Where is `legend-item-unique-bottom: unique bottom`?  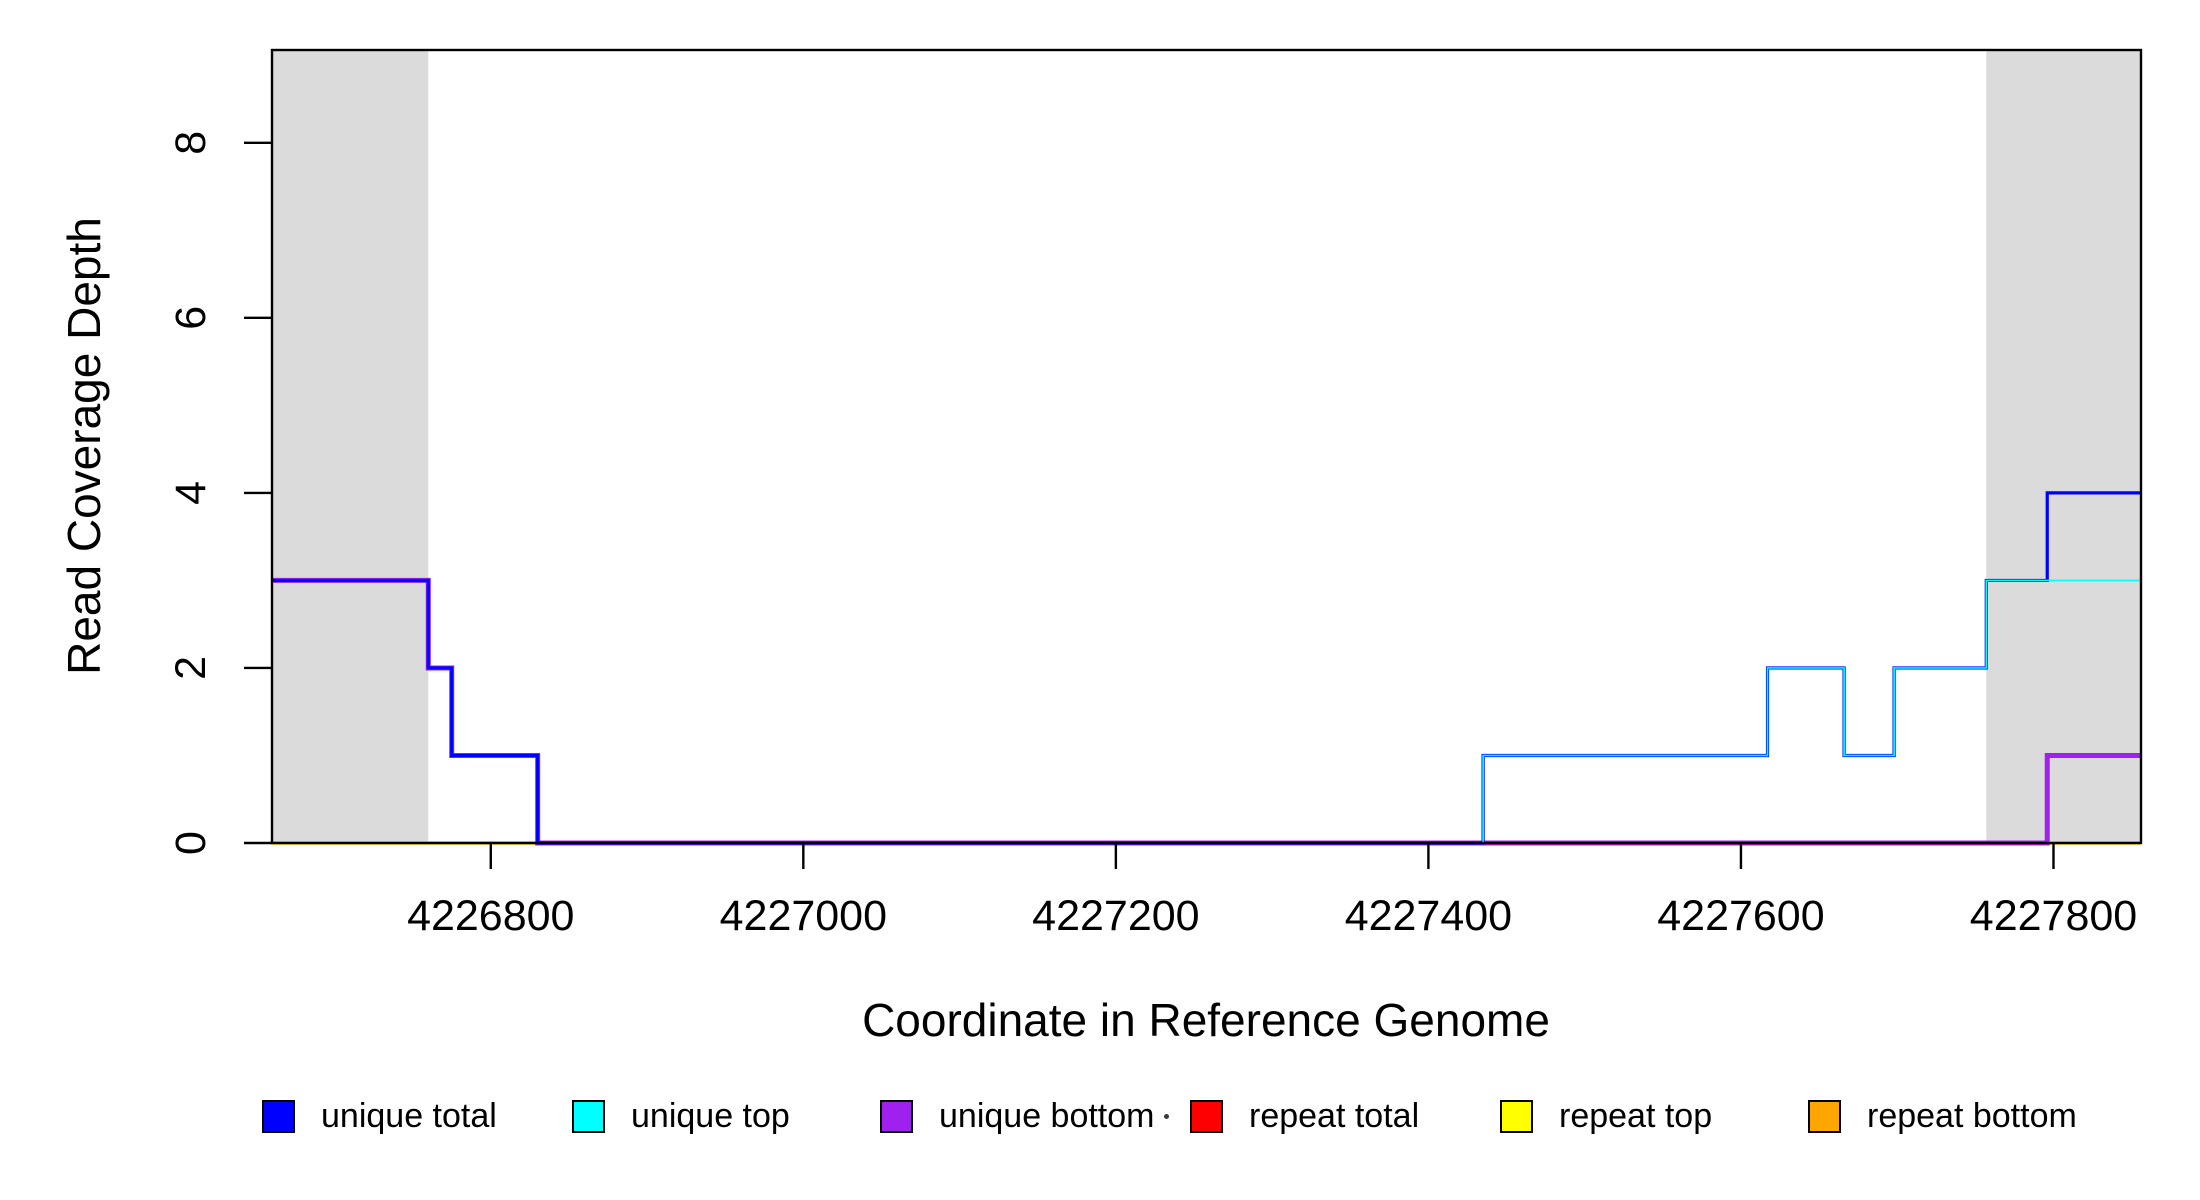
legend-item-unique-bottom: unique bottom is located at coordinates (1017, 1116).